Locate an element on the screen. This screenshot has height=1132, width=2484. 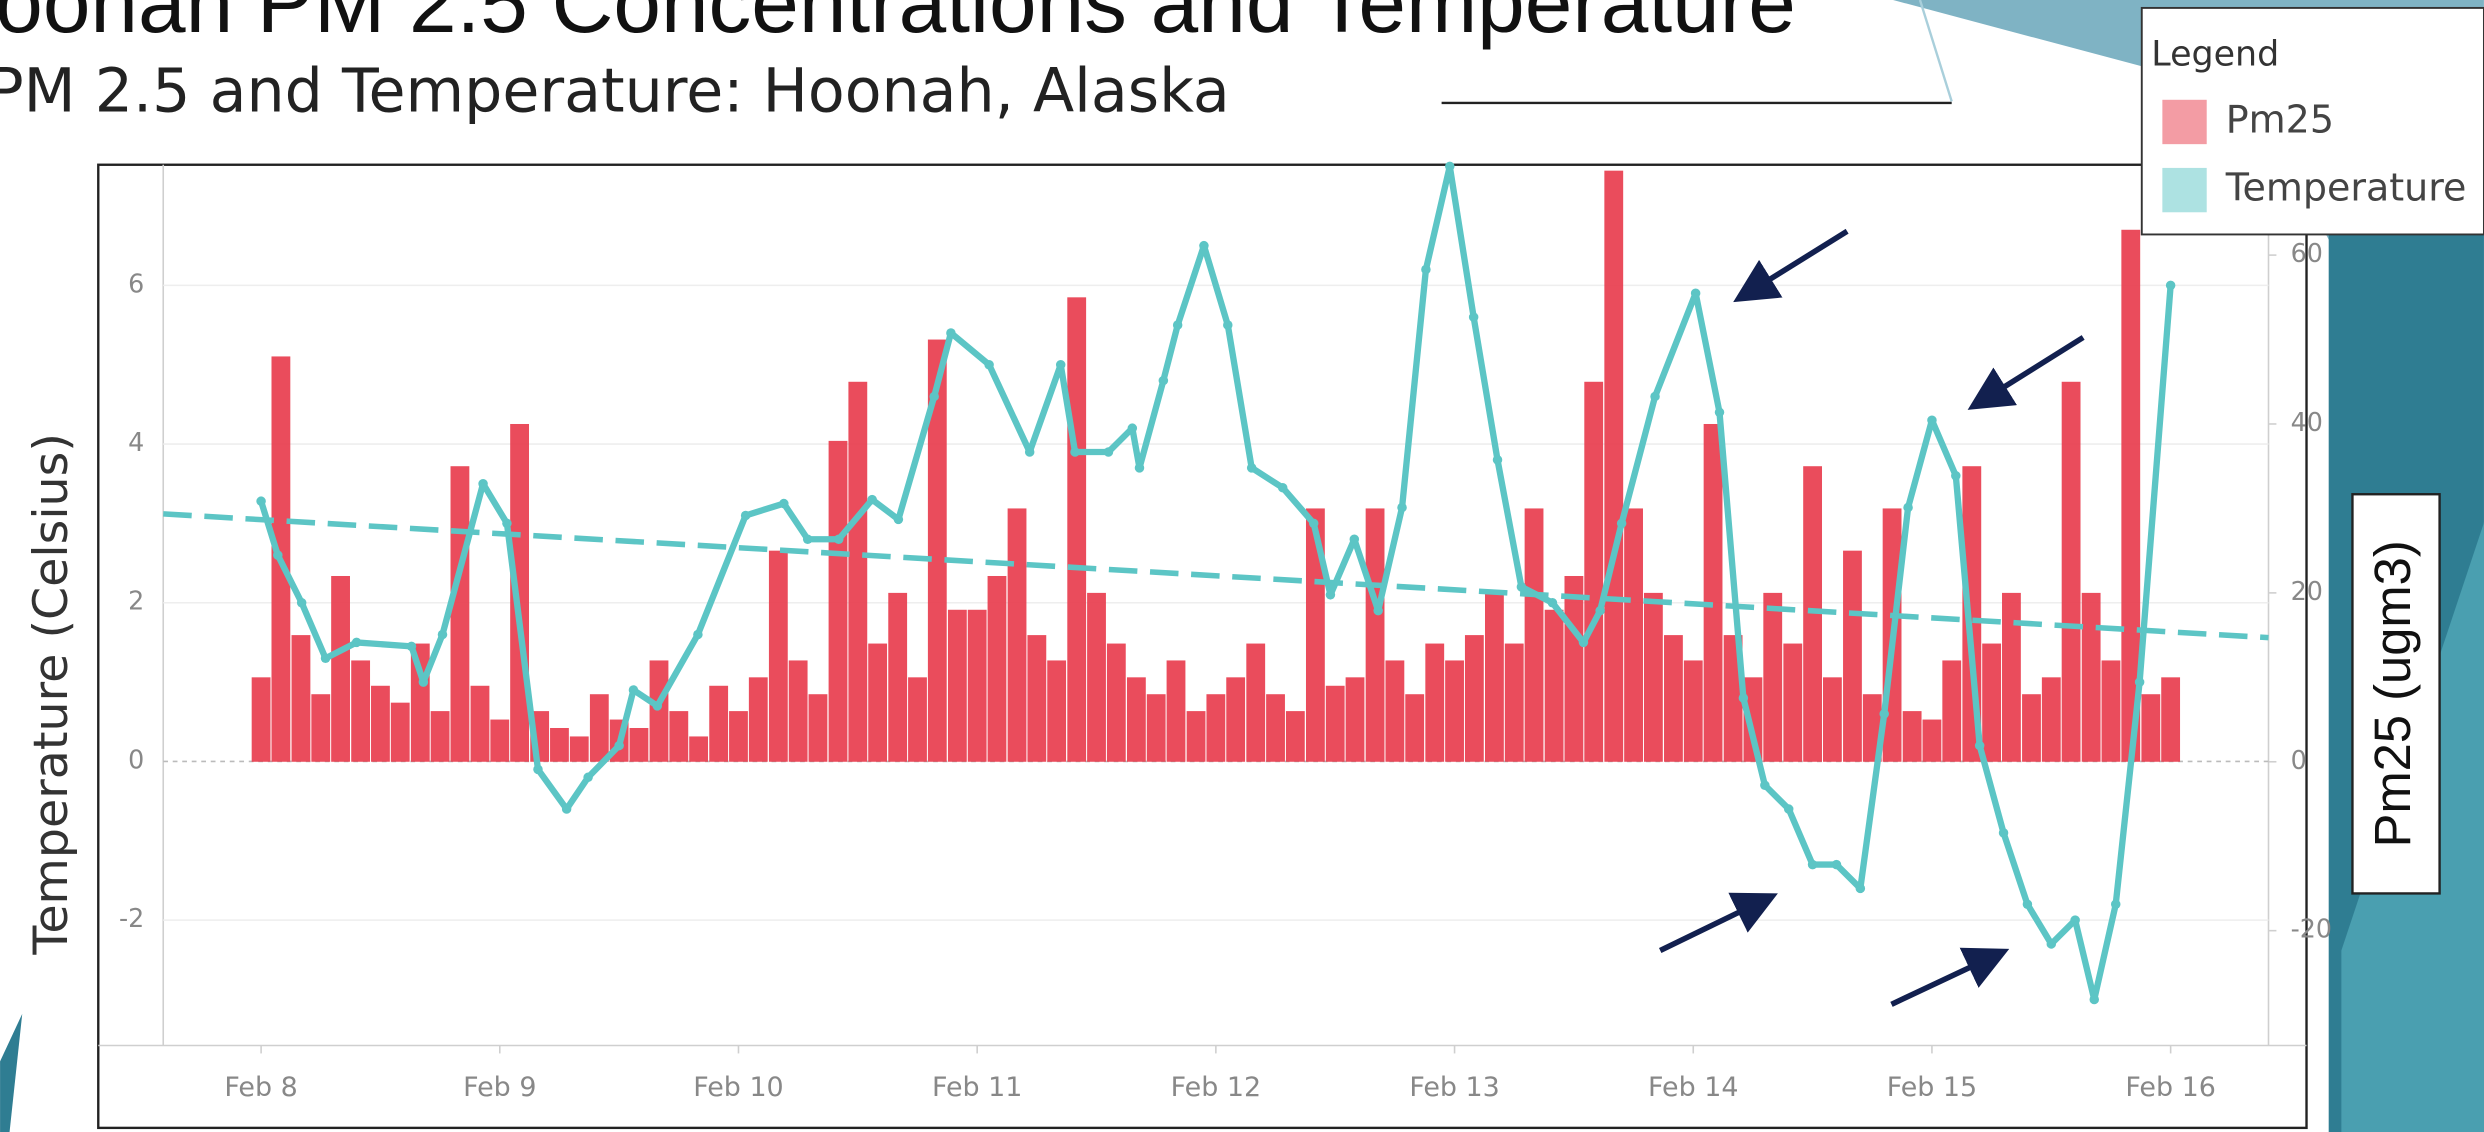
x-tick-label: Feb 9 is located at coordinates (499, 1087).